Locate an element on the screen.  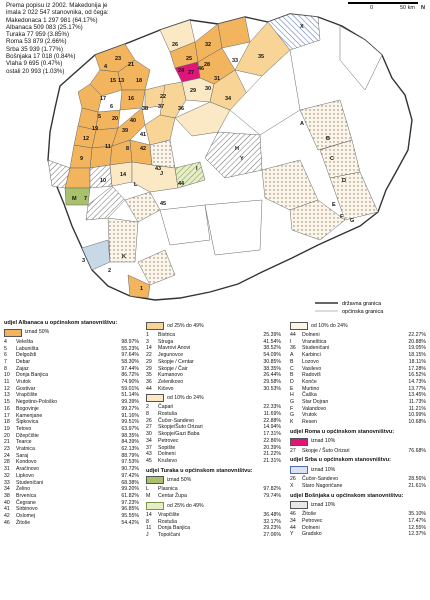
row-number: 5 is located at coordinates (5, 348).